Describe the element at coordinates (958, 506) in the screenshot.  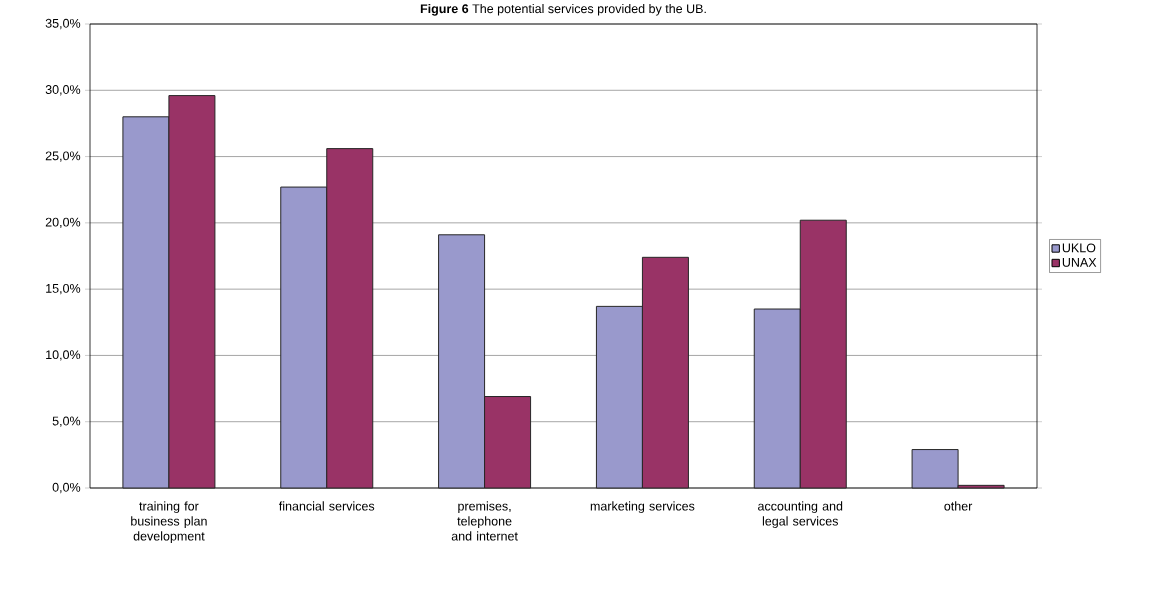
I see `x-tick-label: other` at that location.